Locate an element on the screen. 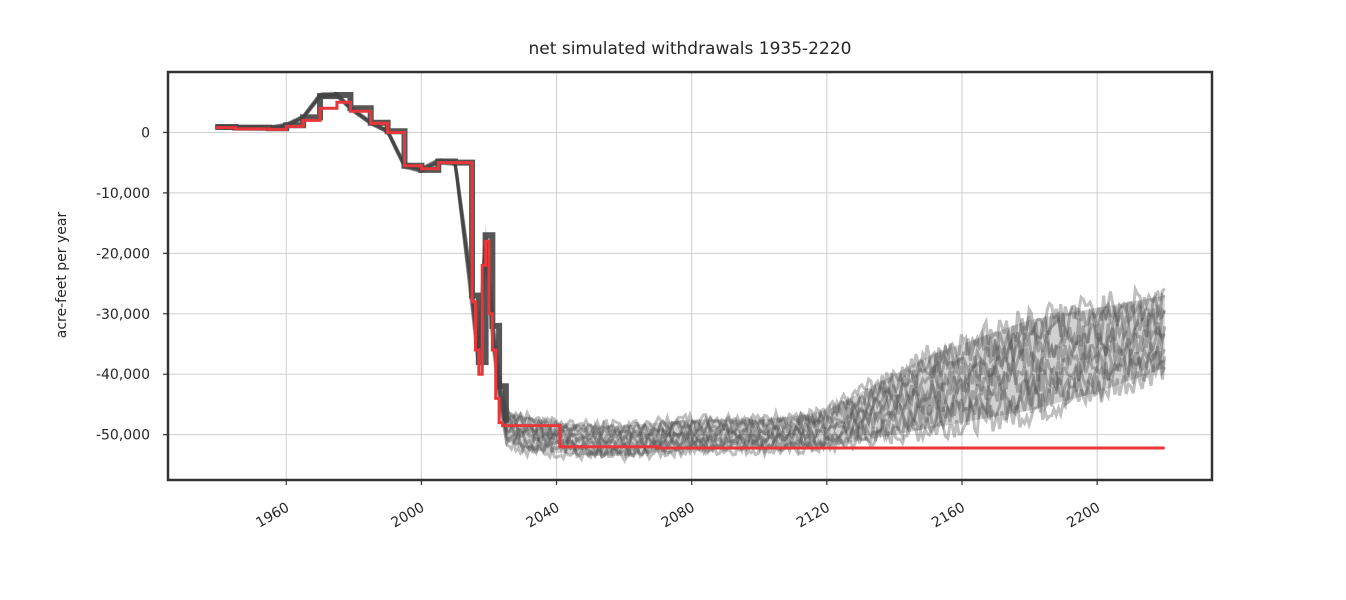 The height and width of the screenshot is (600, 1346). x-tick-label: 2080 is located at coordinates (678, 516).